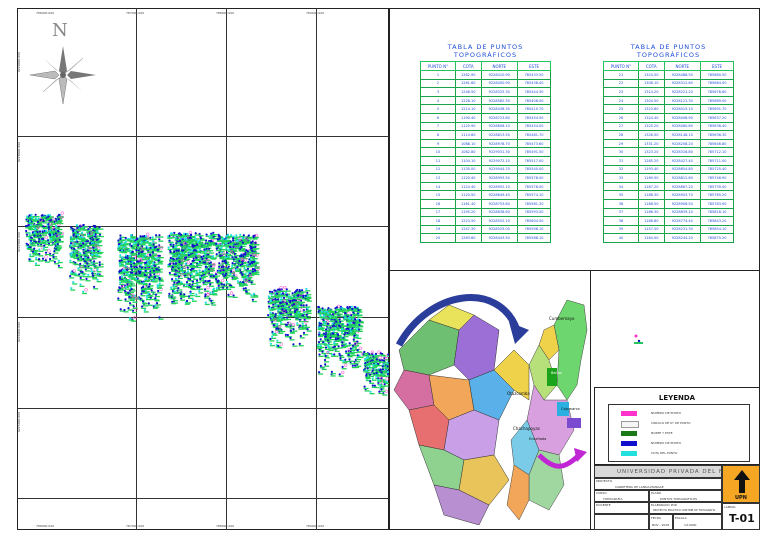 Image resolution: width=768 pixels, height=542 pixels. What do you see at coordinates (526, 428) in the screenshot?
I see `inset-map-label: Chachapoyas` at bounding box center [526, 428].